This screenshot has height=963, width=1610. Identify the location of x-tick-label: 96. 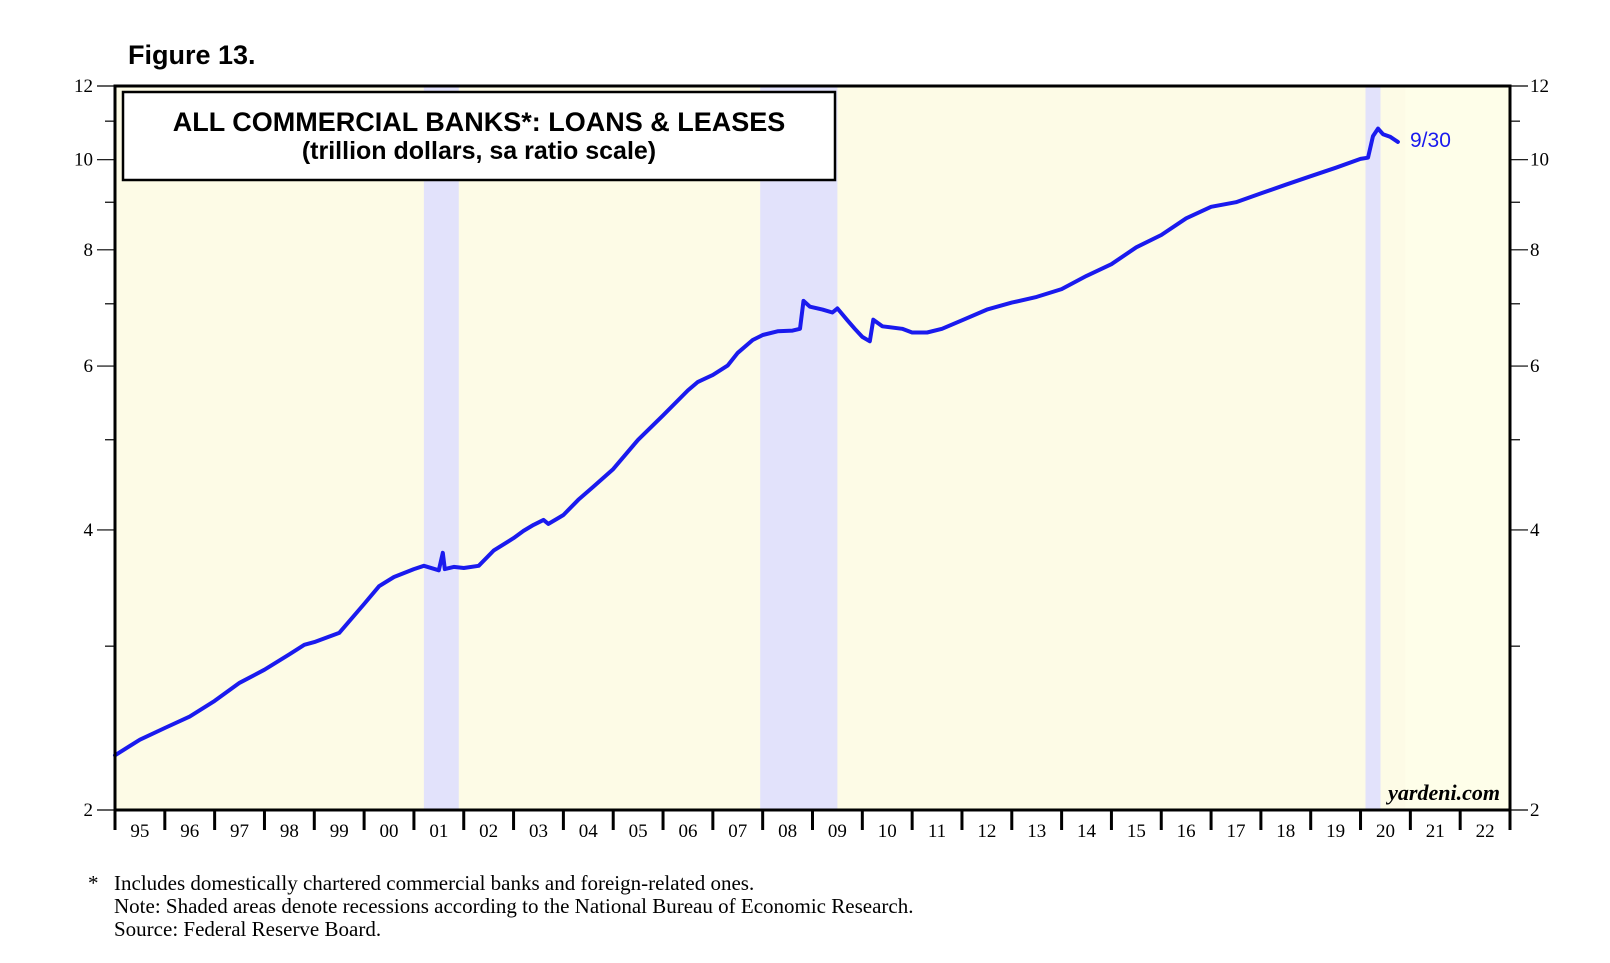
(189, 831).